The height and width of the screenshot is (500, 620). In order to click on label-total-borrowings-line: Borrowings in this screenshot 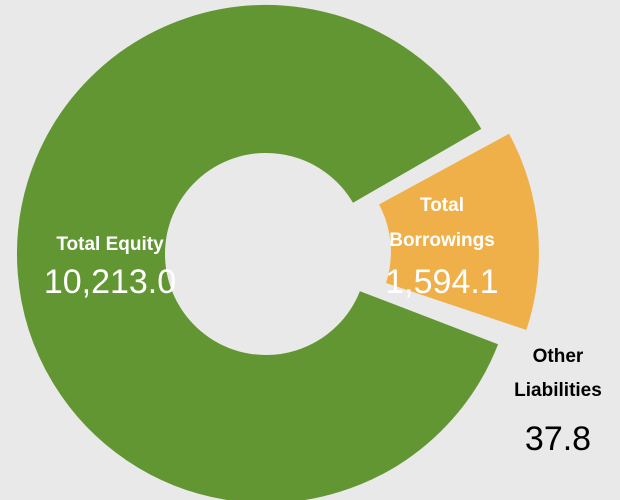, I will do `click(442, 240)`.